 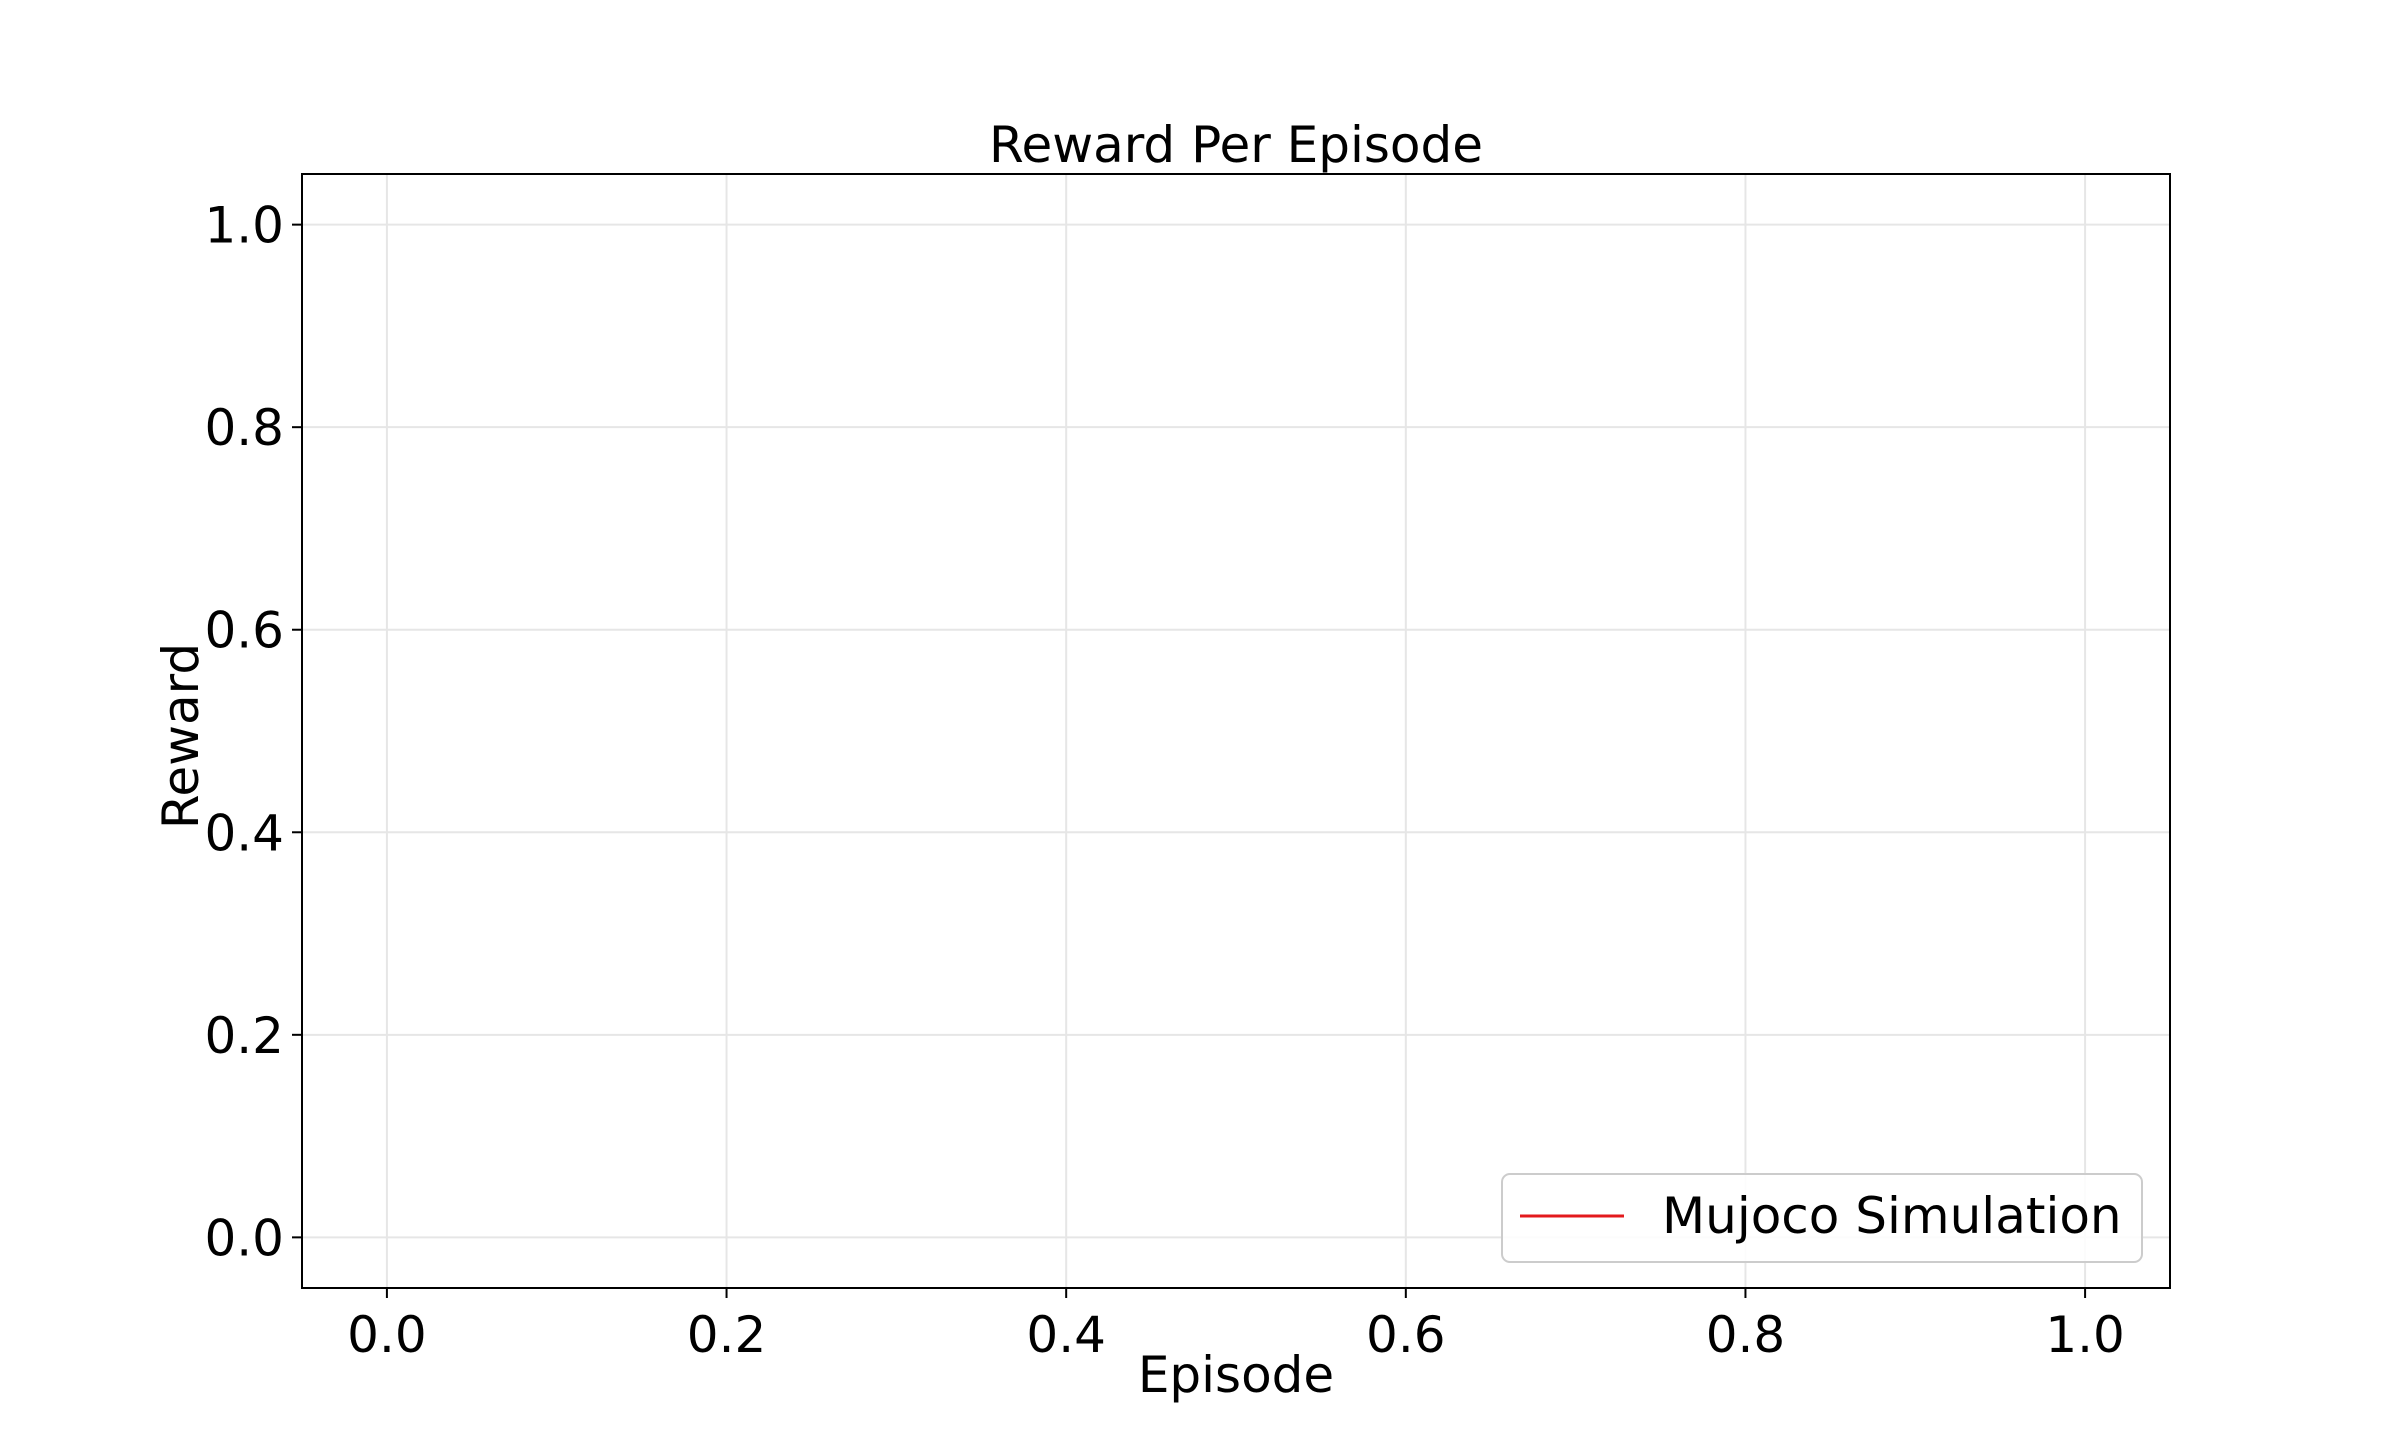 What do you see at coordinates (181, 736) in the screenshot?
I see `y-axis-label: Reward` at bounding box center [181, 736].